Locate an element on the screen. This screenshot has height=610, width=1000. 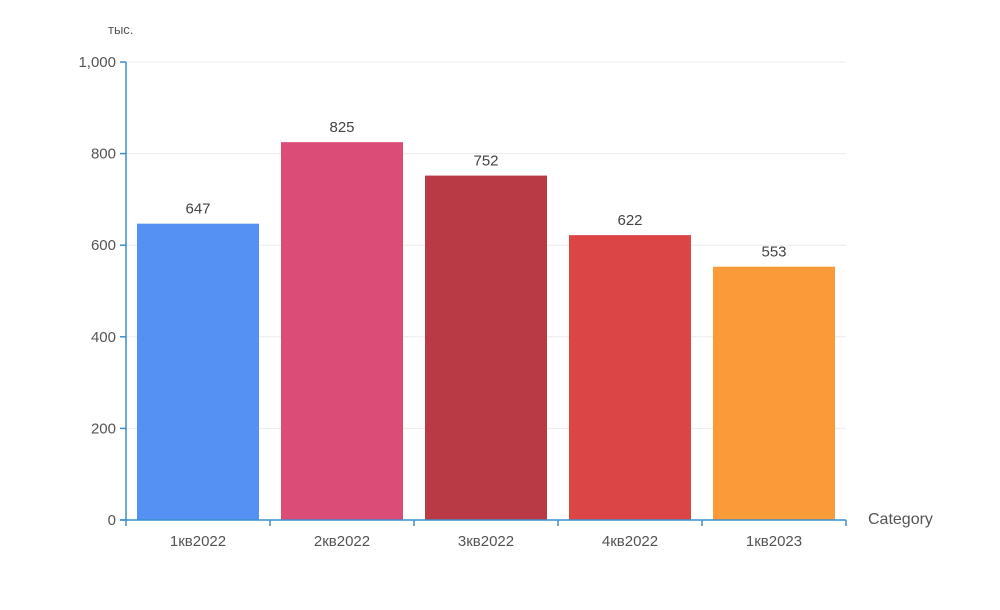
data-label: 752 is located at coordinates (485, 161).